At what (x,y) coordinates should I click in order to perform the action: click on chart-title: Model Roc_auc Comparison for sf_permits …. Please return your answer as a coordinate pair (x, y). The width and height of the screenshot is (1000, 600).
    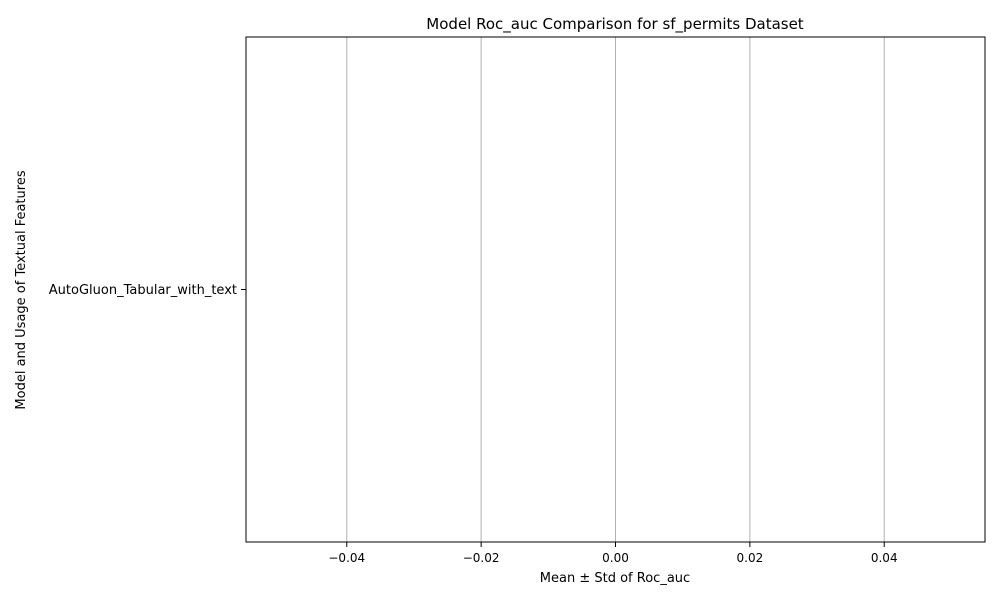
    Looking at the image, I should click on (615, 24).